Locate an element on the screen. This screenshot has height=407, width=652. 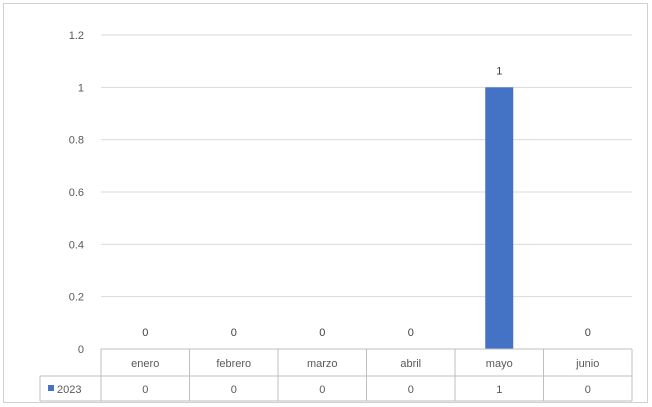
y-tick-label: 1 is located at coordinates (81, 88).